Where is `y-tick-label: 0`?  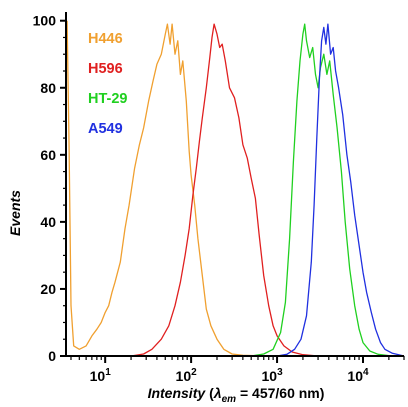 y-tick-label: 0 is located at coordinates (52, 356).